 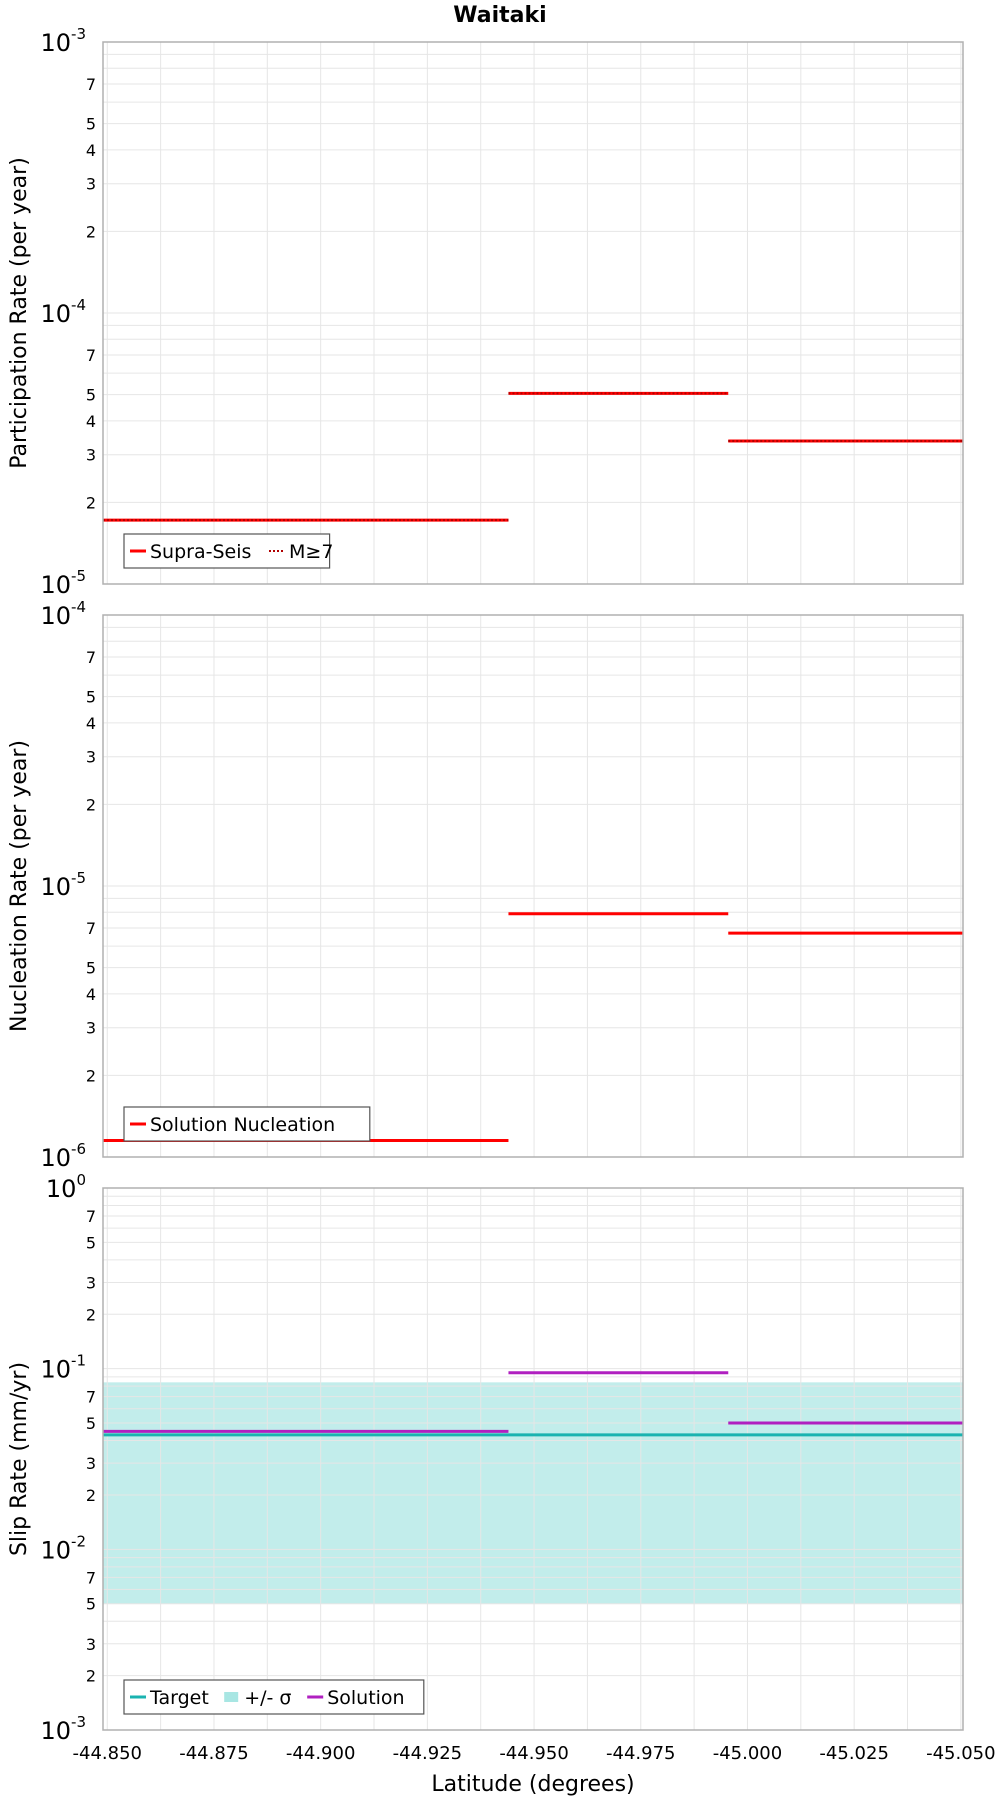 What do you see at coordinates (311, 552) in the screenshot?
I see `legend-label: M≥7` at bounding box center [311, 552].